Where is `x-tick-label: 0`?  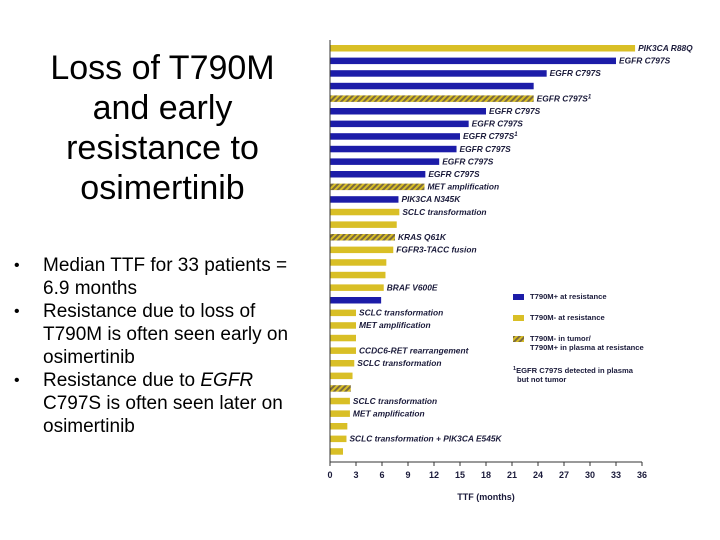 x-tick-label: 0 is located at coordinates (329, 475).